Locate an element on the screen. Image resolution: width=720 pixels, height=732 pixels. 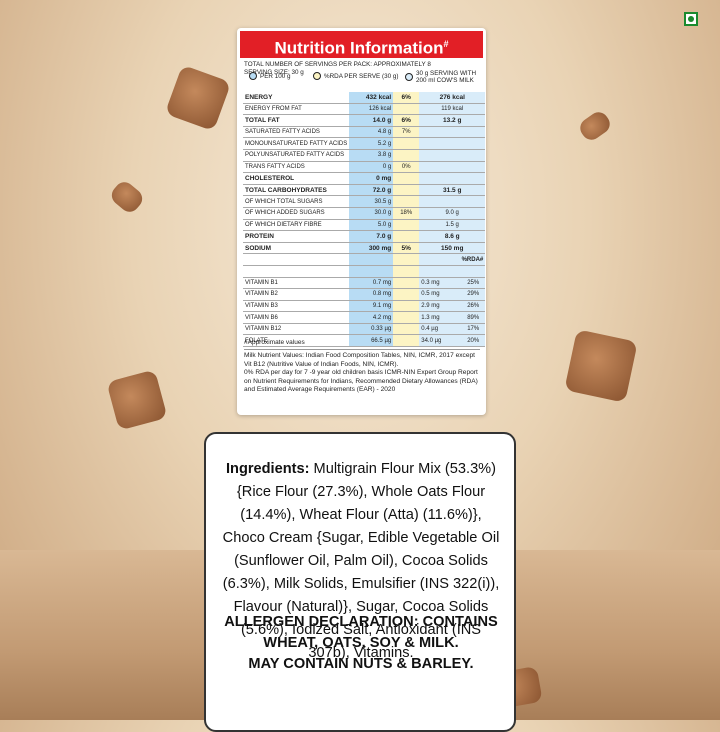
vitamin-row: FOLATE 66.5 µg 34.0 µg 20% is located at coordinates (364, 341).